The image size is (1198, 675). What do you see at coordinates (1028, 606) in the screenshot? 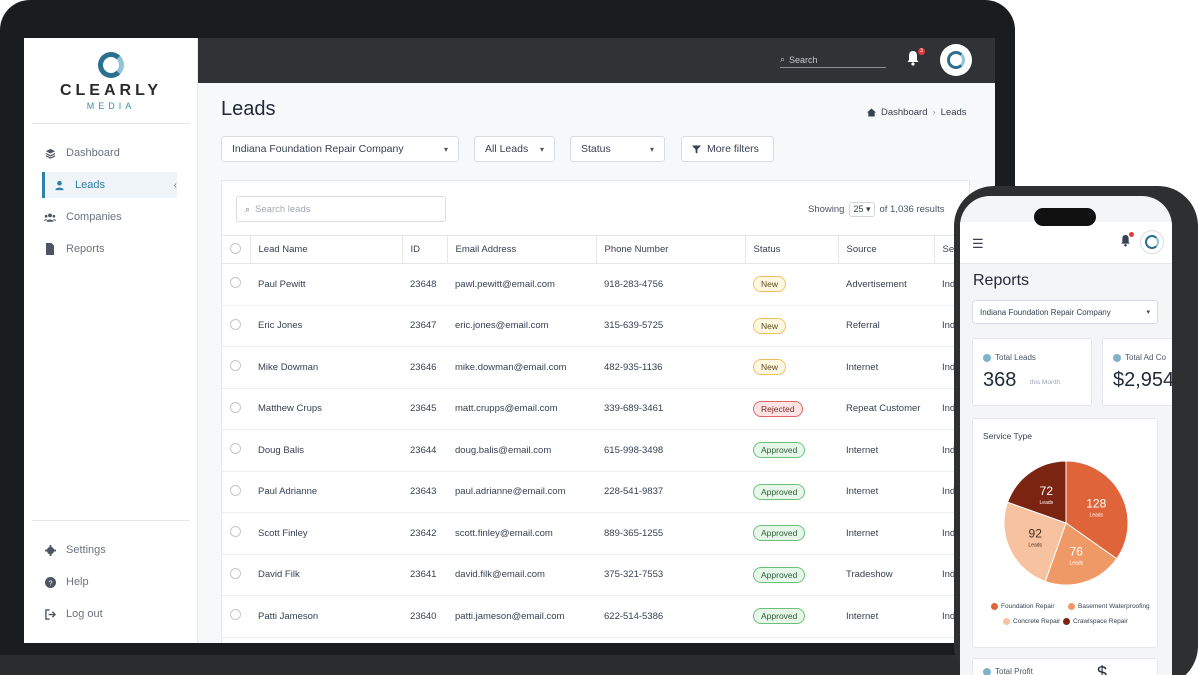
I see `legend-label: Foundation Repair` at bounding box center [1028, 606].